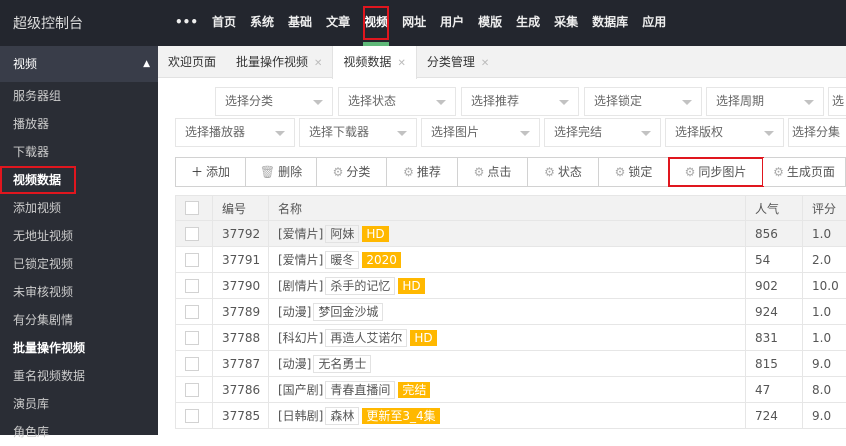 This screenshot has height=446, width=846. What do you see at coordinates (224, 23) in the screenshot?
I see `nav-item: 首页` at bounding box center [224, 23].